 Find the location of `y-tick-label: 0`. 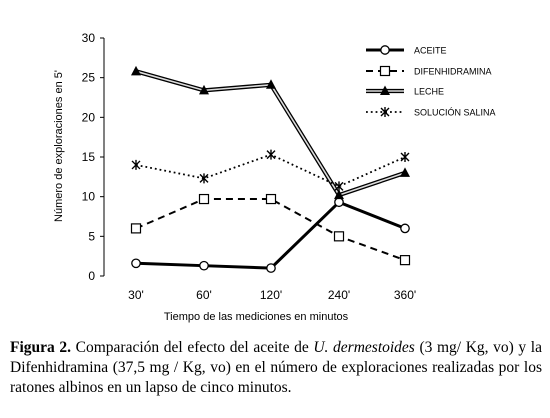

y-tick-label: 0 is located at coordinates (91, 276).